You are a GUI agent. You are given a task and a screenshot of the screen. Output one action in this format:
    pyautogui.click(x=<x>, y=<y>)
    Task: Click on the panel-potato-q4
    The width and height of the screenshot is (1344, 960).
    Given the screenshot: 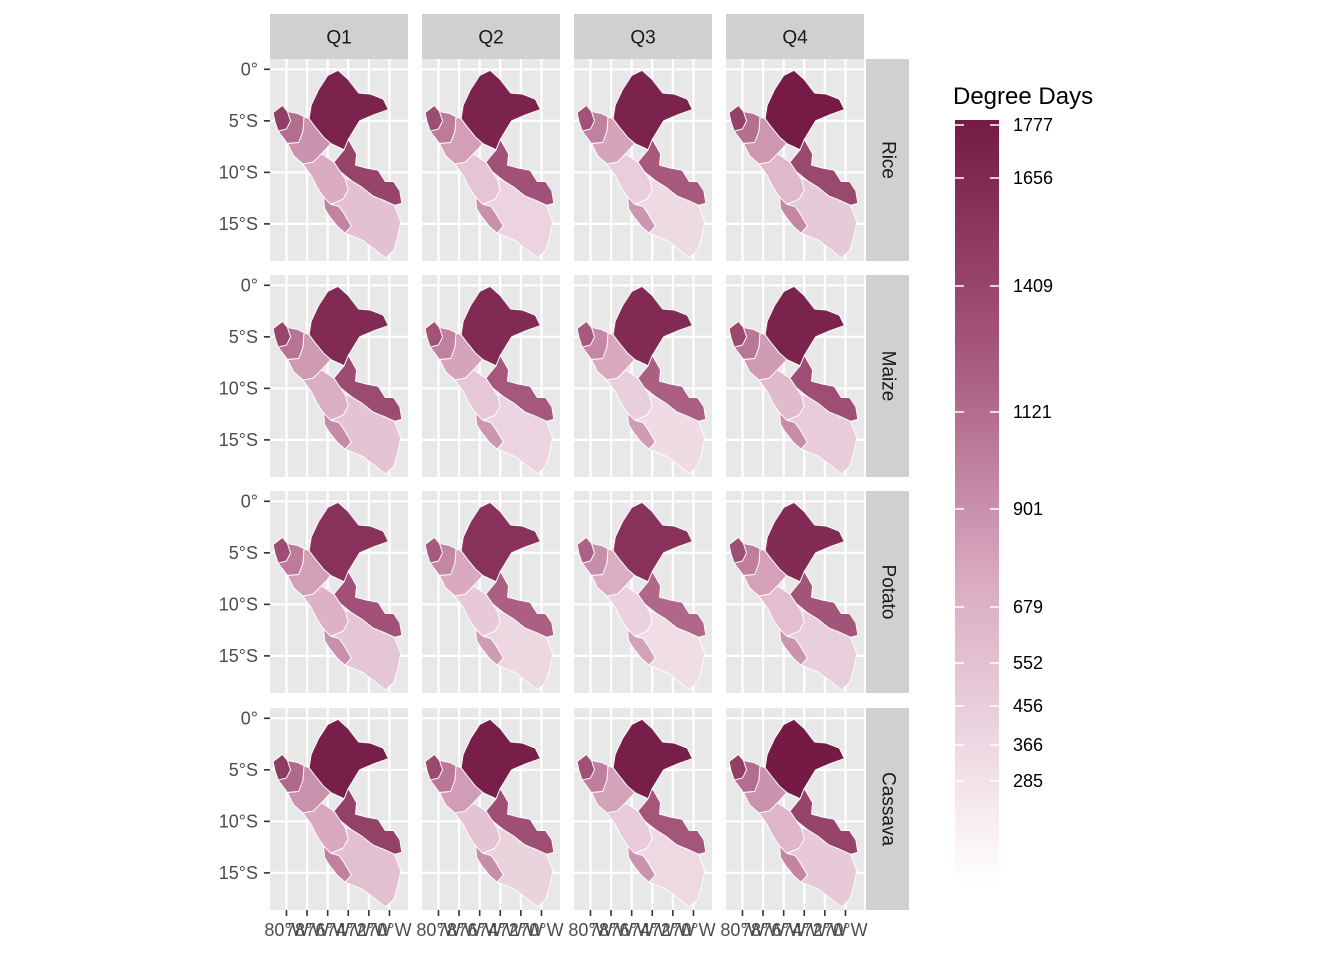 What is the action you would take?
    pyautogui.click(x=795, y=592)
    